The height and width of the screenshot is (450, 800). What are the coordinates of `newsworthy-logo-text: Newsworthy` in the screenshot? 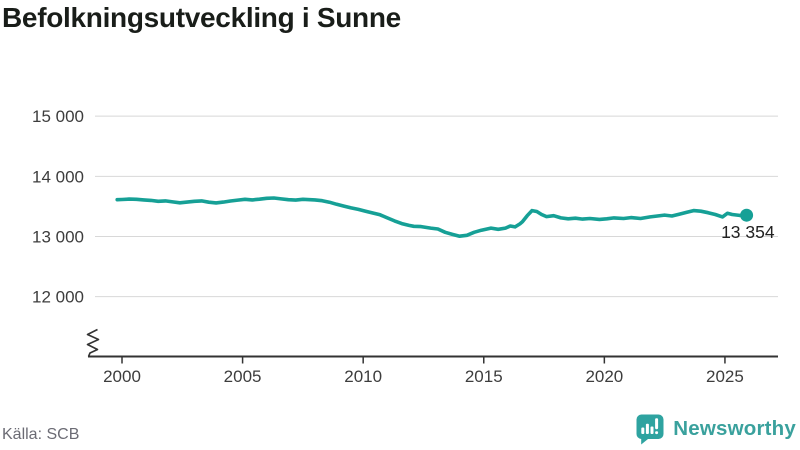 It's located at (734, 428).